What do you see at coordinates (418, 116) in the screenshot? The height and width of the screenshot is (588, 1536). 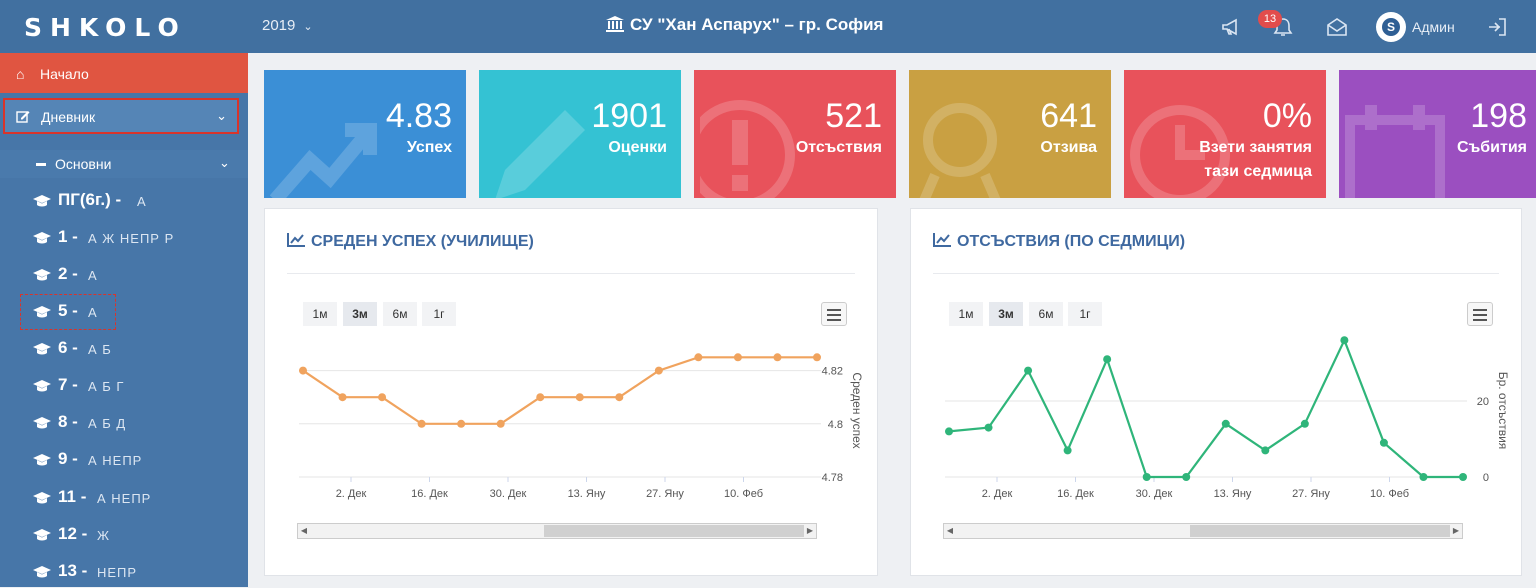 I see `tile-value: 4.83` at bounding box center [418, 116].